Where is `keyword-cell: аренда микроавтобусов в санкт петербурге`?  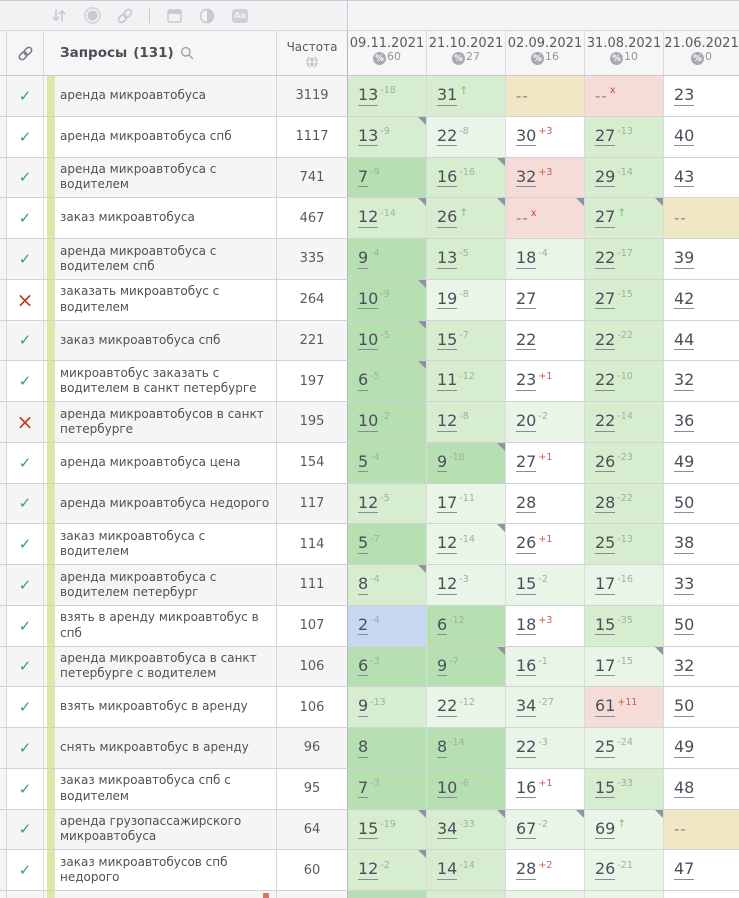
keyword-cell: аренда микроавтобусов в санкт петербурге is located at coordinates (160, 422).